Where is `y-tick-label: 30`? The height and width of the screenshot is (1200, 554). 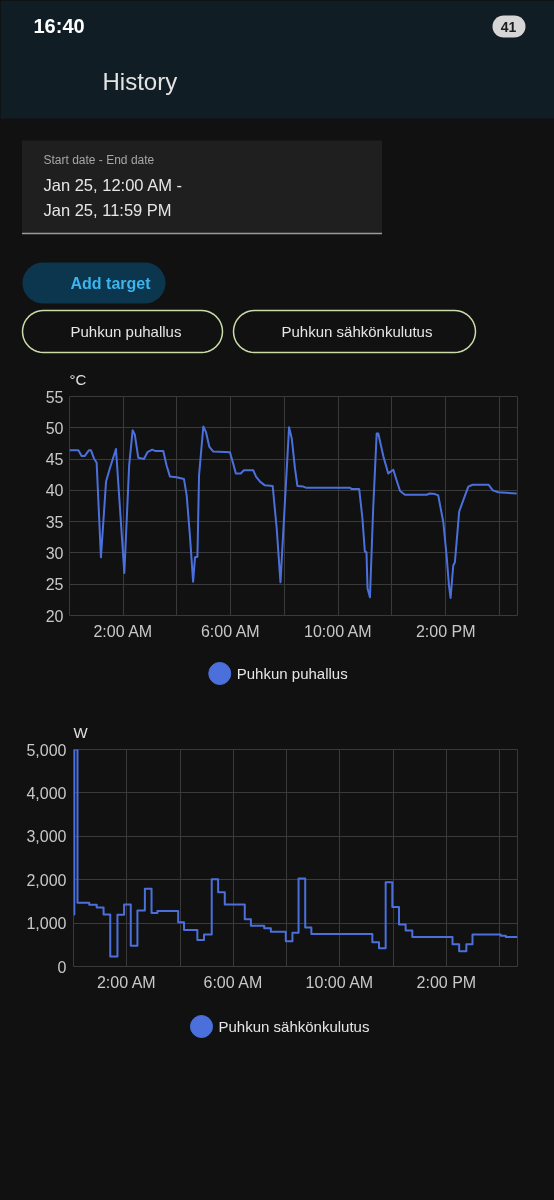 y-tick-label: 30 is located at coordinates (54, 553).